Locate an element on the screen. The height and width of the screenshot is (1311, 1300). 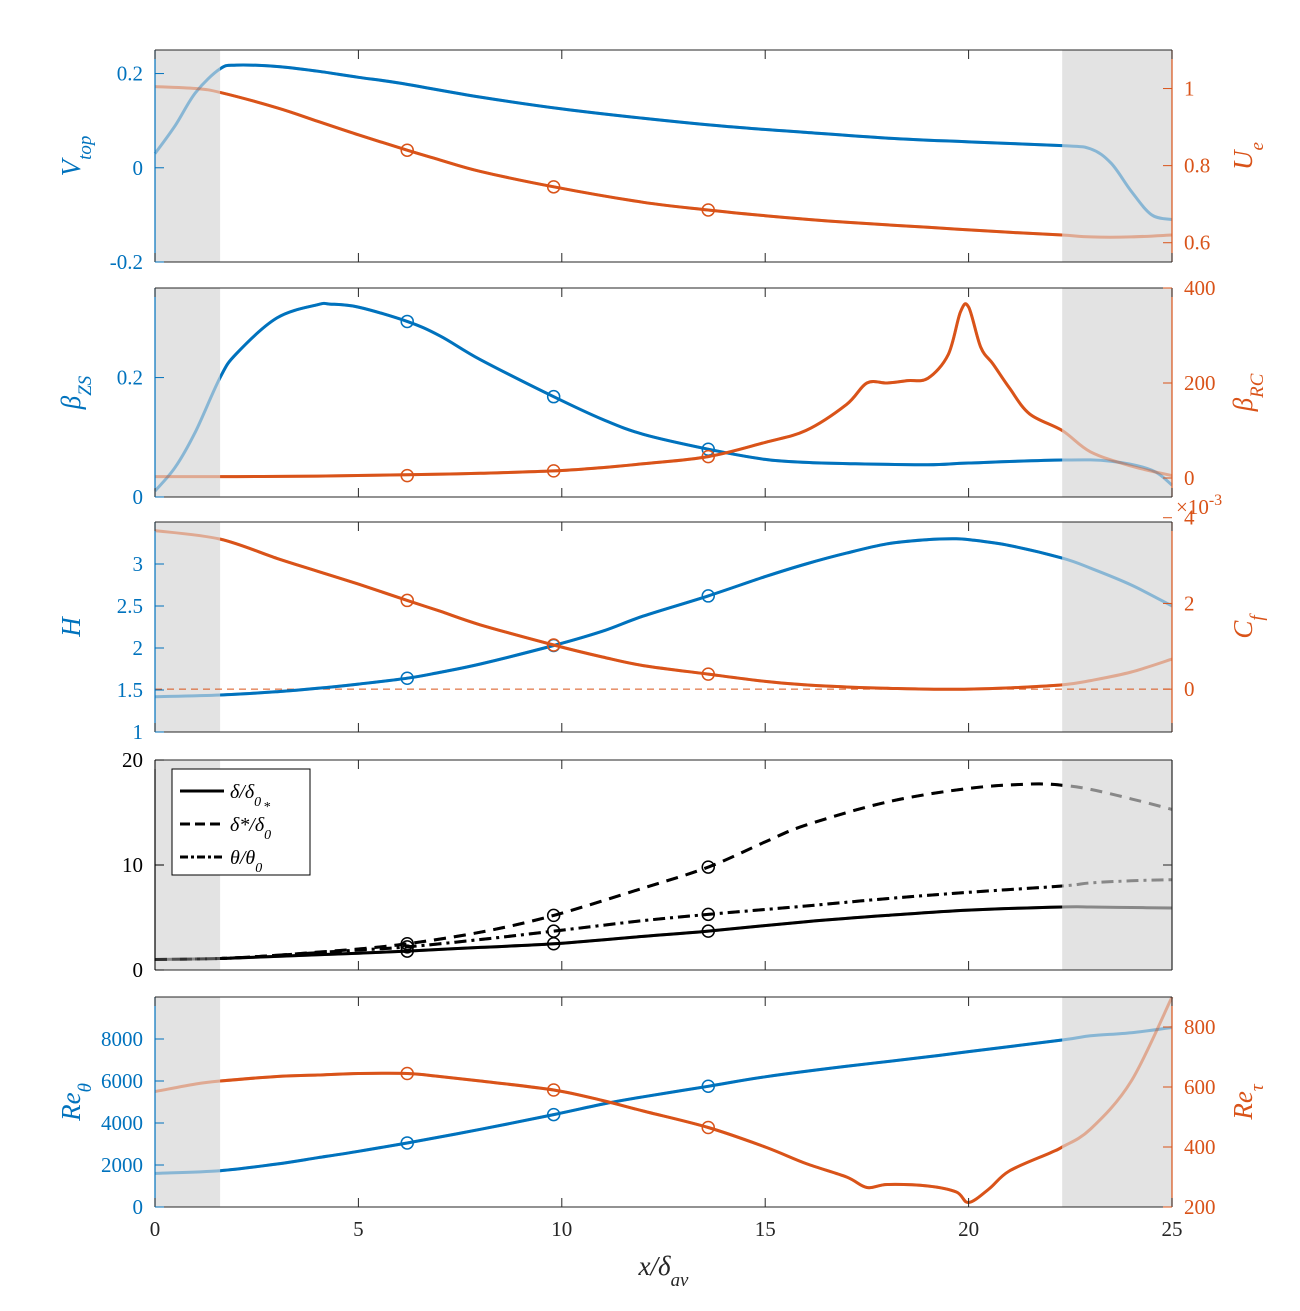
left-axis-label: Vtop is located at coordinates (76, 156).